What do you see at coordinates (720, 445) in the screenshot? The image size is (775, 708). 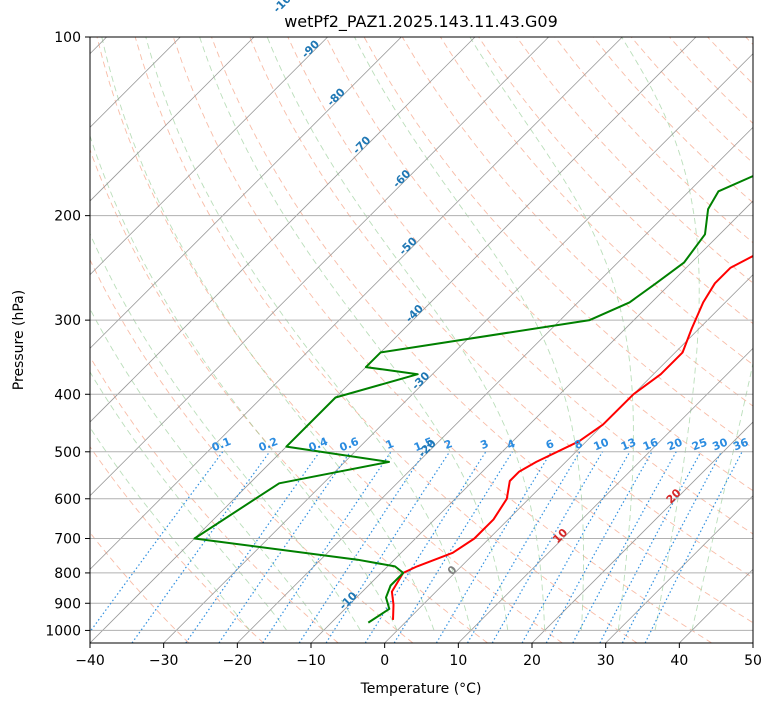 I see `mixing-ratio-label: 30` at bounding box center [720, 445].